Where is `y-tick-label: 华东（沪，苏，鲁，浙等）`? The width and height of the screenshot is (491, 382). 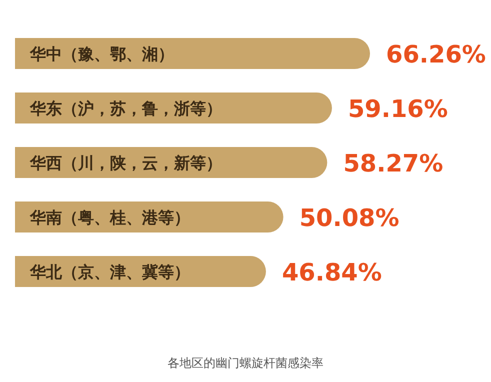 y-tick-label: 华东（沪，苏，鲁，浙等） is located at coordinates (125, 108).